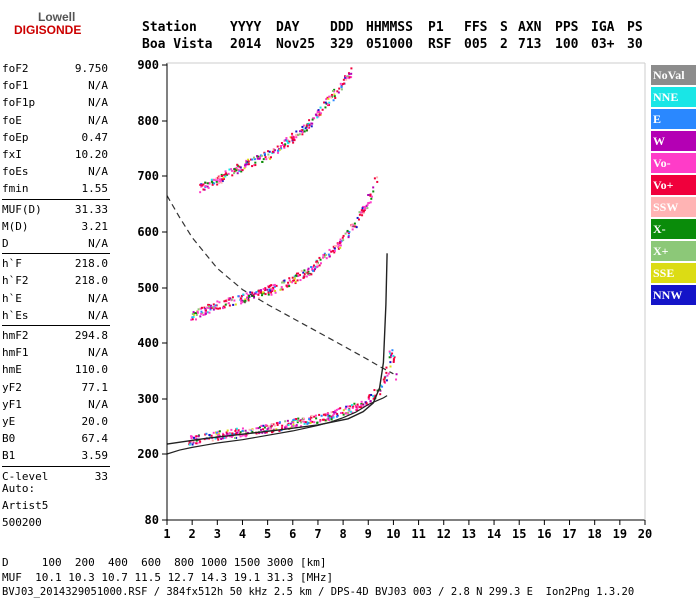 This screenshot has height=600, width=700. Describe the element at coordinates (95, 226) in the screenshot. I see `param-value: 3.21` at that location.